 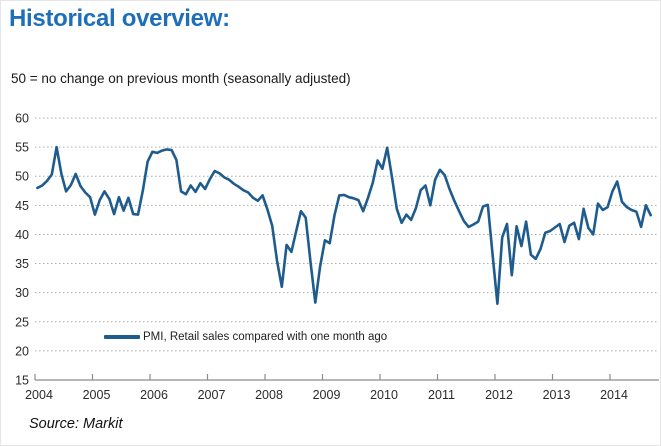 I want to click on x-axis-label-2014: 2014, so click(x=614, y=395).